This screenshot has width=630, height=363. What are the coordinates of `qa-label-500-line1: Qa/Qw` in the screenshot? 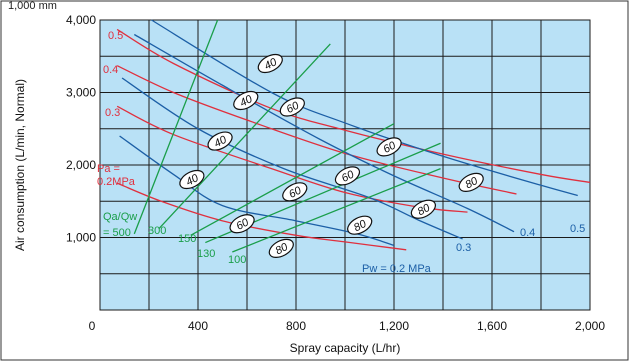 It's located at (120, 217).